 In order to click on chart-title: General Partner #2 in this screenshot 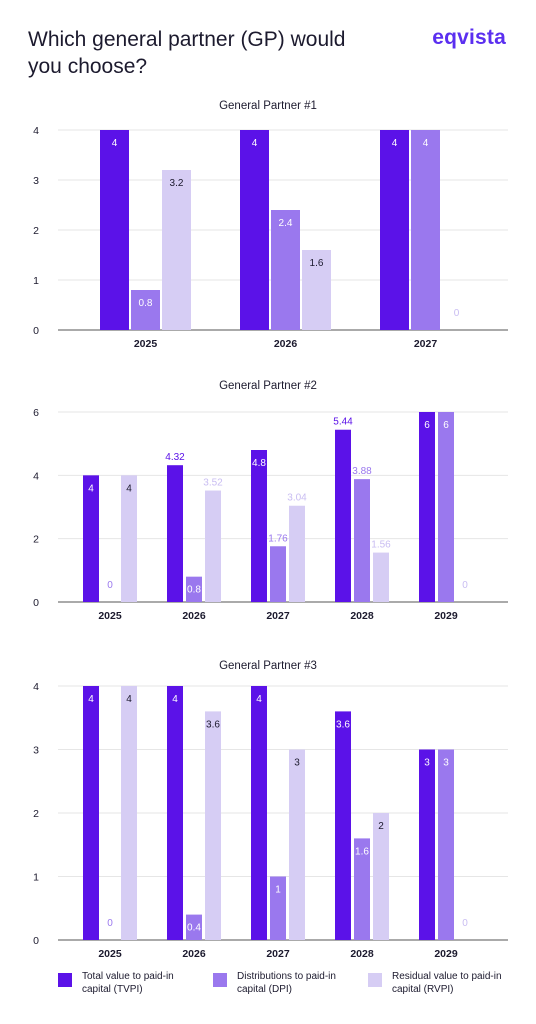, I will do `click(268, 386)`.